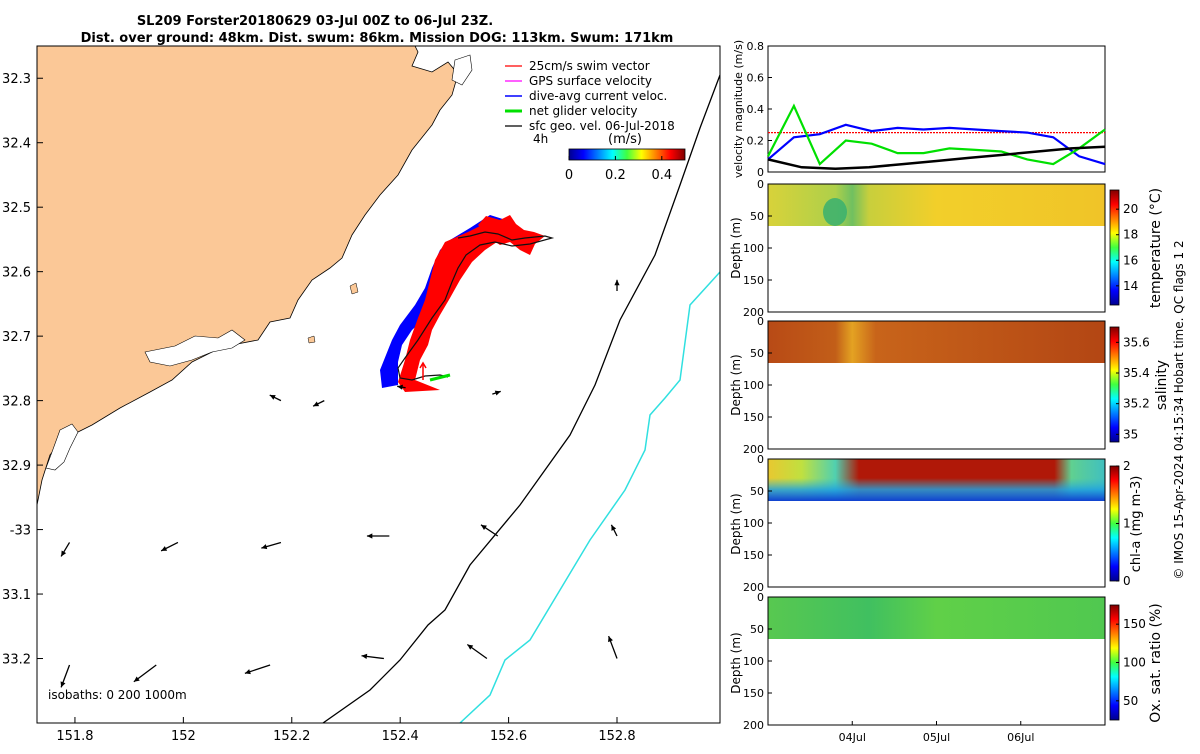  I want to click on time-tick-label: 05Jul, so click(936, 737).